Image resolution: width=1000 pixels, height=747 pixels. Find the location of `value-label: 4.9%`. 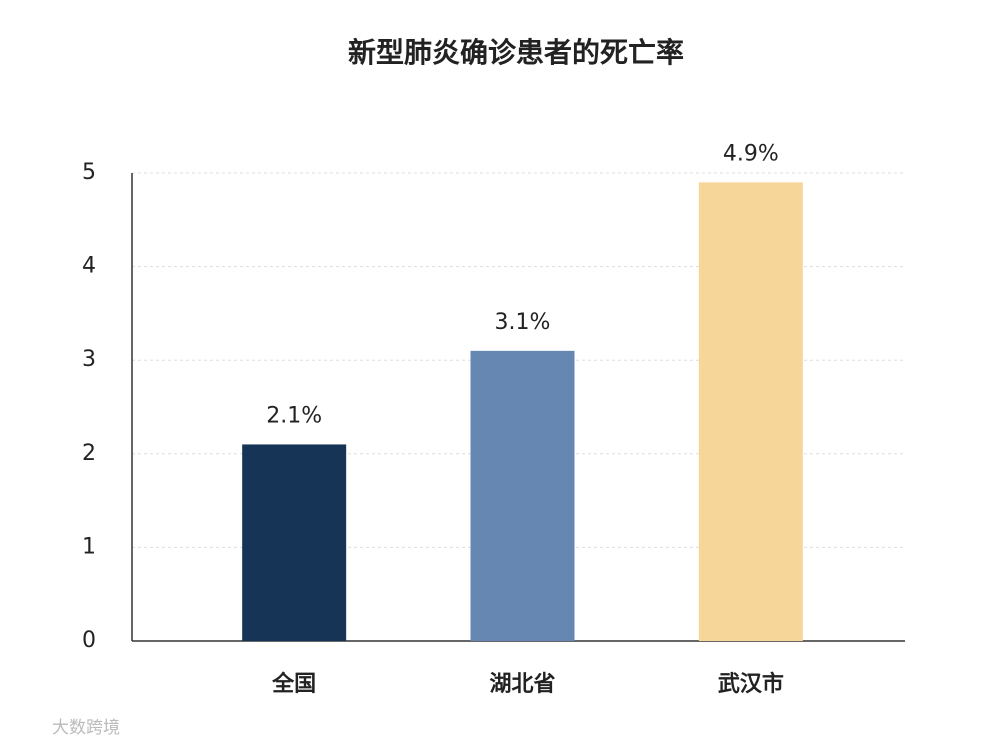

value-label: 4.9% is located at coordinates (751, 153).